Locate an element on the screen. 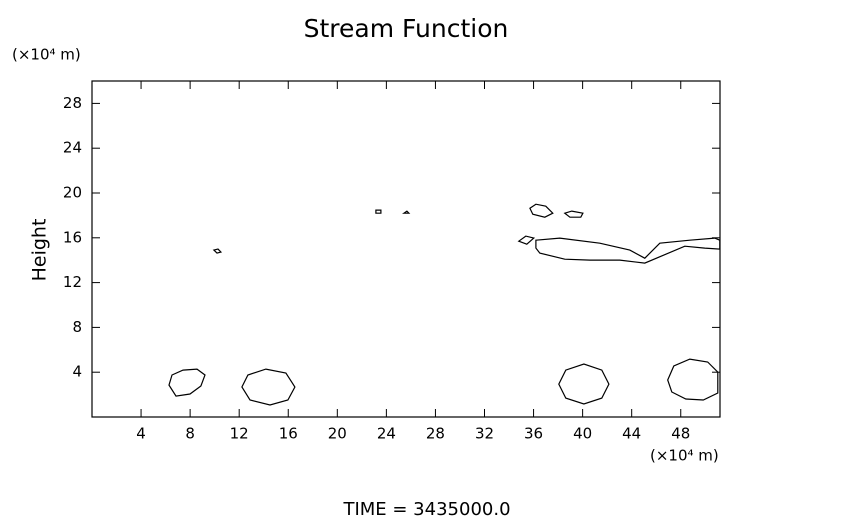 The image size is (854, 519). x-tick-label: 12 is located at coordinates (239, 434).